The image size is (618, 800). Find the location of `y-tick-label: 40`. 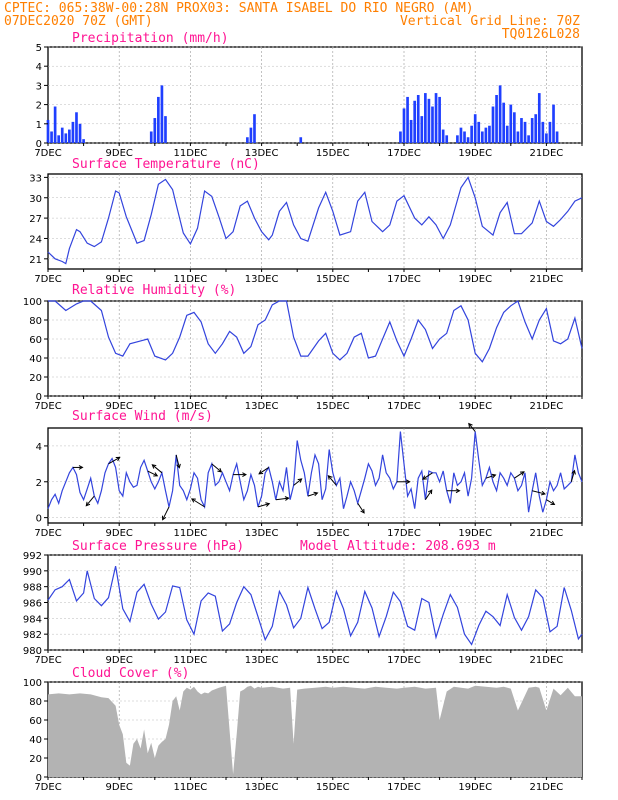

y-tick-label: 40 is located at coordinates (35, 359).